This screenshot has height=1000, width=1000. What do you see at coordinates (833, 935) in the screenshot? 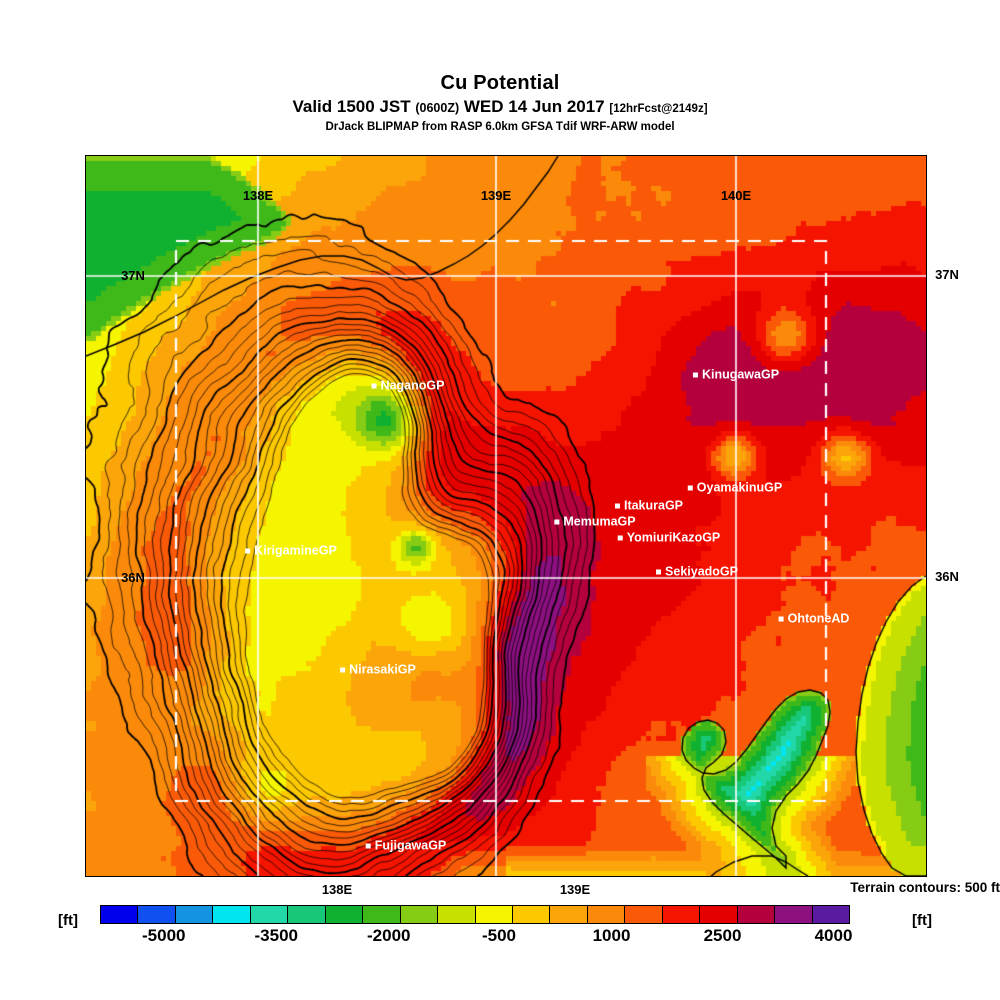
I see `colorbar-tick-6: 4000` at bounding box center [833, 935].